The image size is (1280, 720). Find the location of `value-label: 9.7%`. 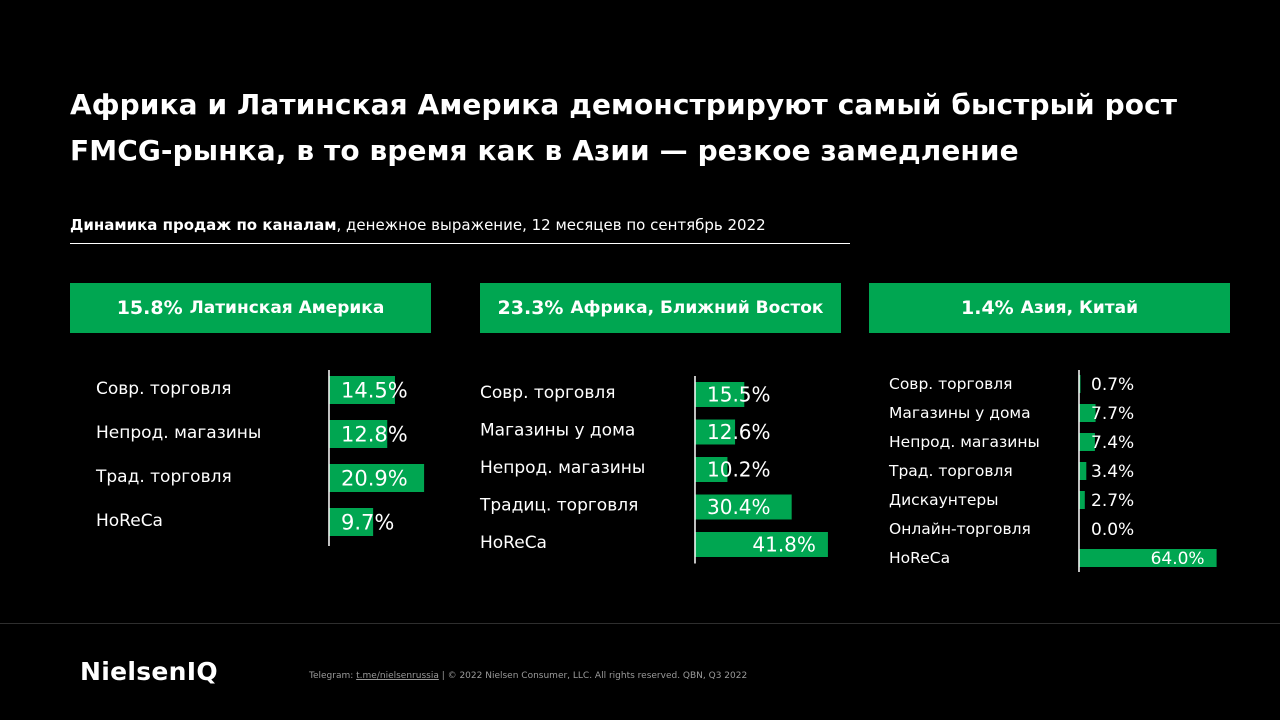

value-label: 9.7% is located at coordinates (367, 523).